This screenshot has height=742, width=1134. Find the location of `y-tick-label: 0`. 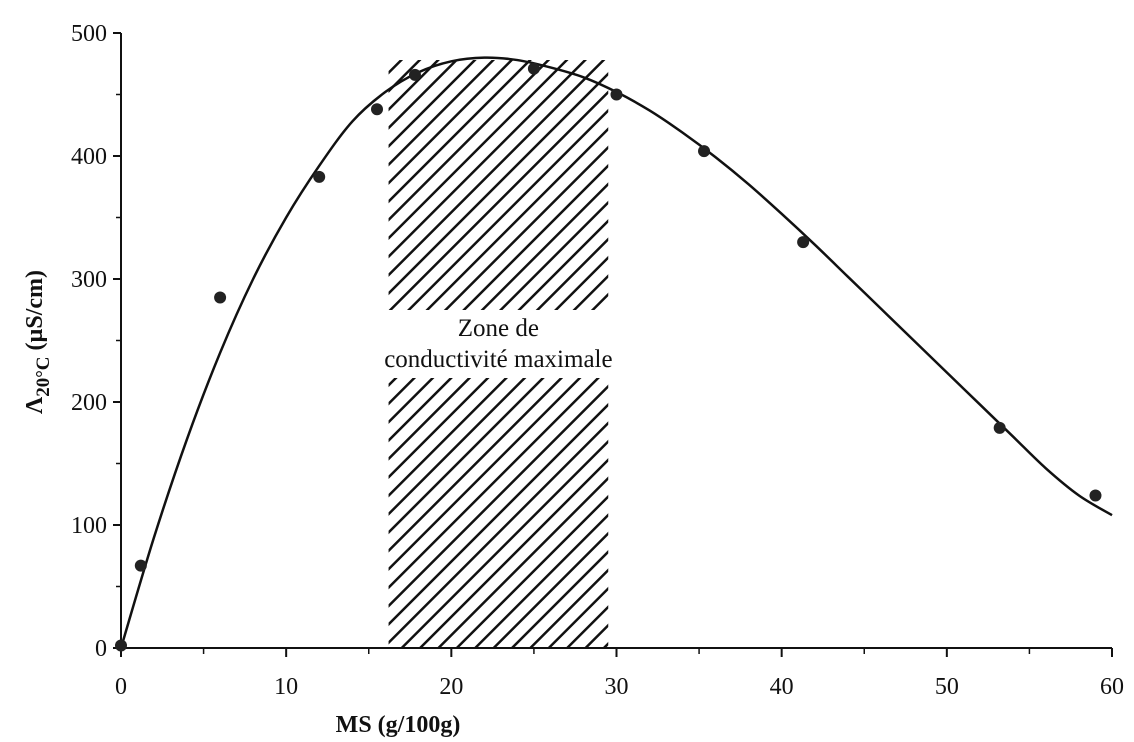

y-tick-label: 0 is located at coordinates (101, 649).